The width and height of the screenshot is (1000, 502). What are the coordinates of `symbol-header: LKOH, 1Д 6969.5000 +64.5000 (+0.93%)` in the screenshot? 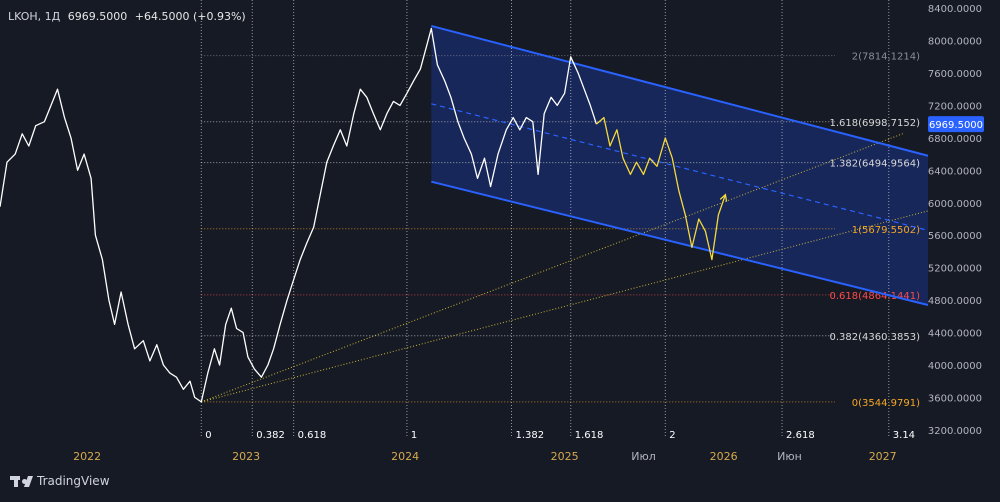 It's located at (127, 16).